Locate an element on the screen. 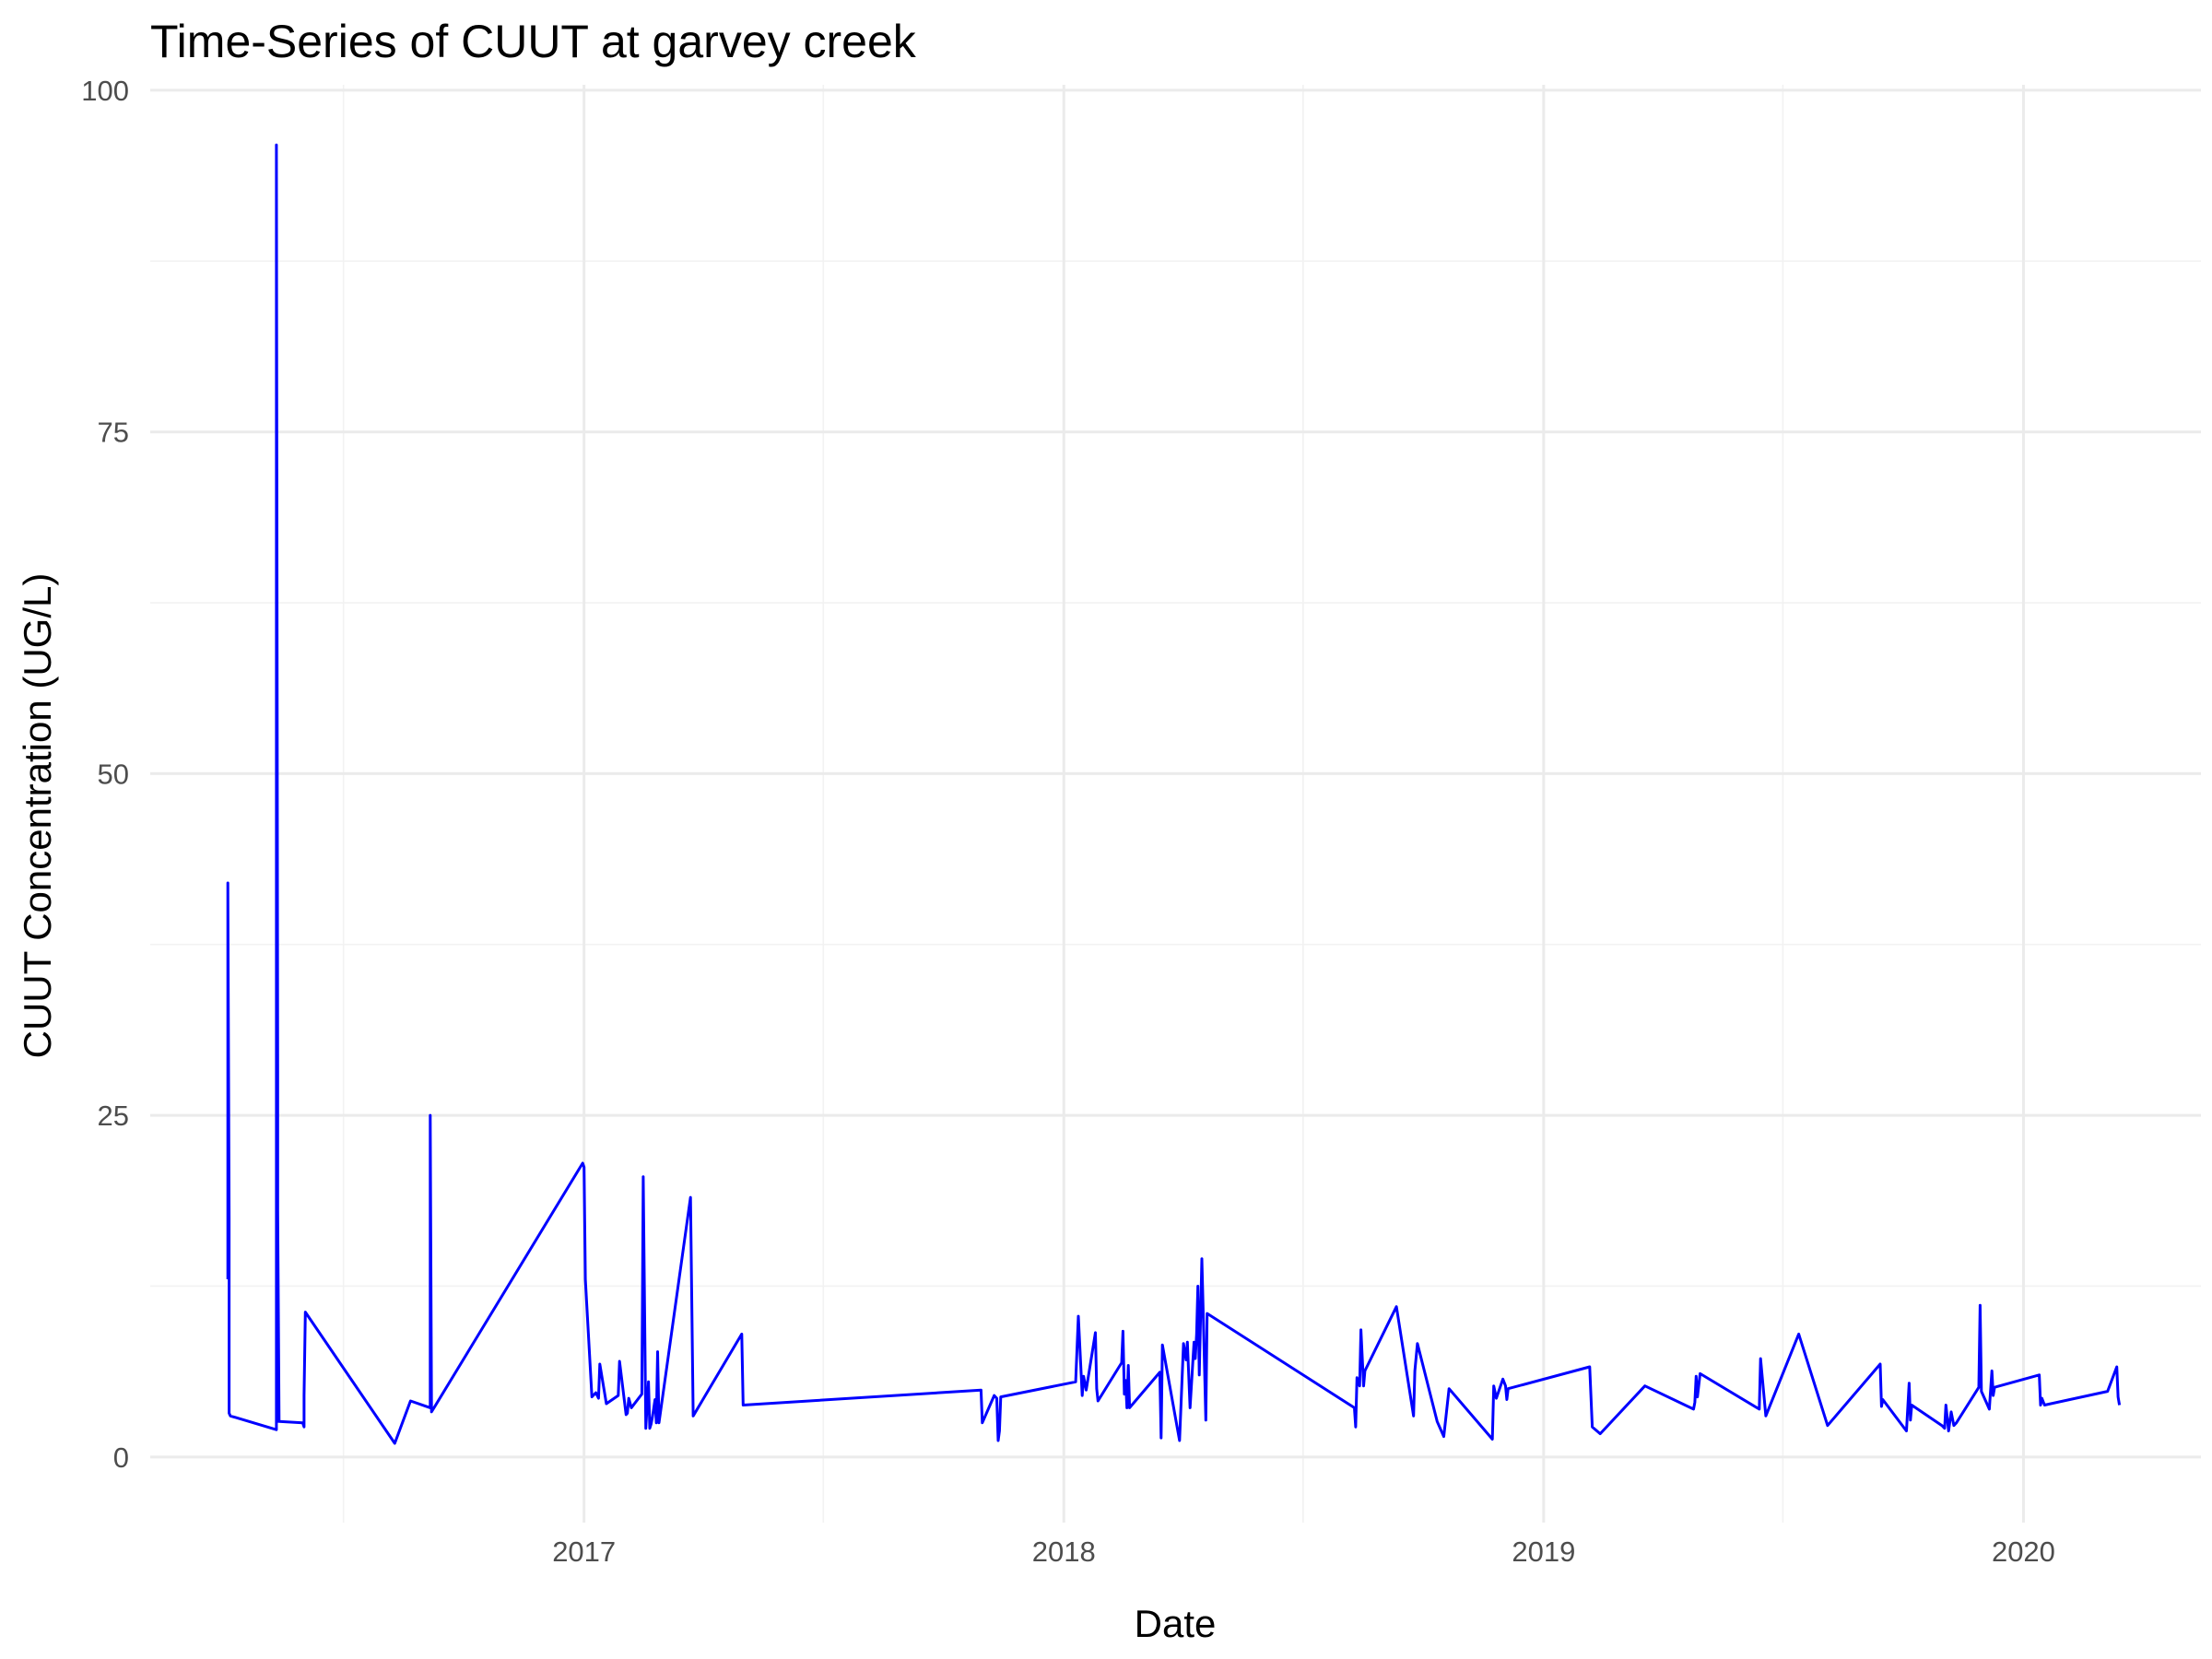 This screenshot has height=1659, width=2212. y-tick-label: 0 is located at coordinates (121, 1457).